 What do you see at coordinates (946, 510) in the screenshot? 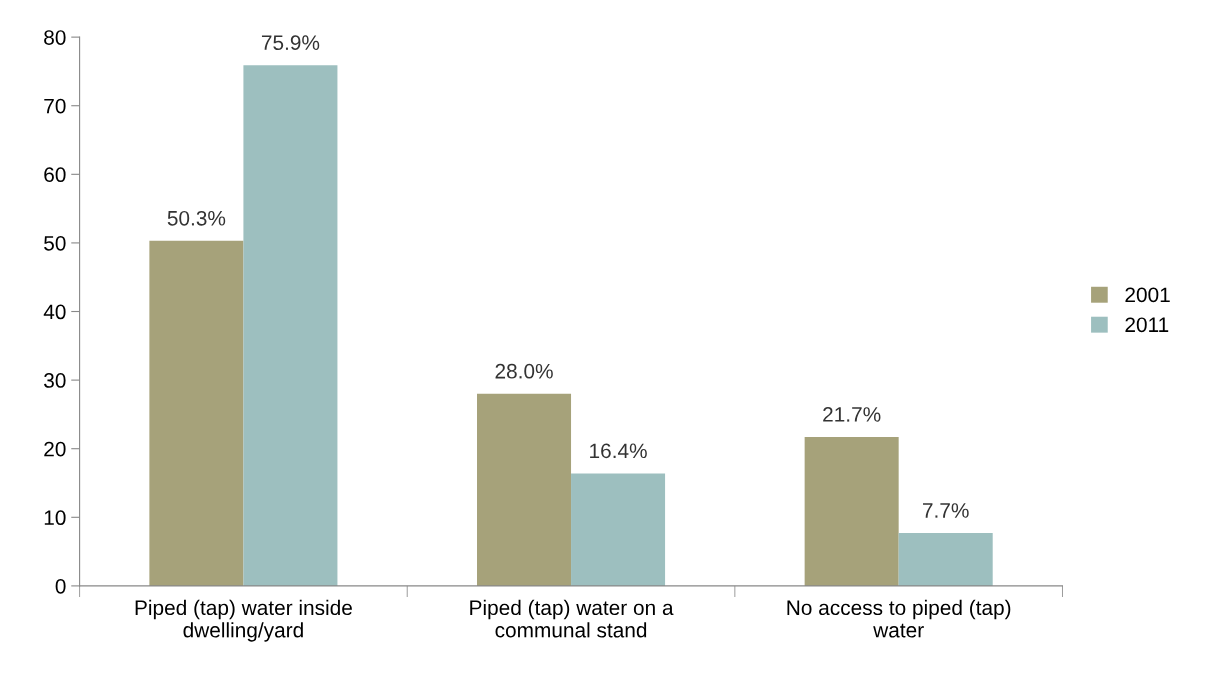
I see `data-label: 7.7%` at bounding box center [946, 510].